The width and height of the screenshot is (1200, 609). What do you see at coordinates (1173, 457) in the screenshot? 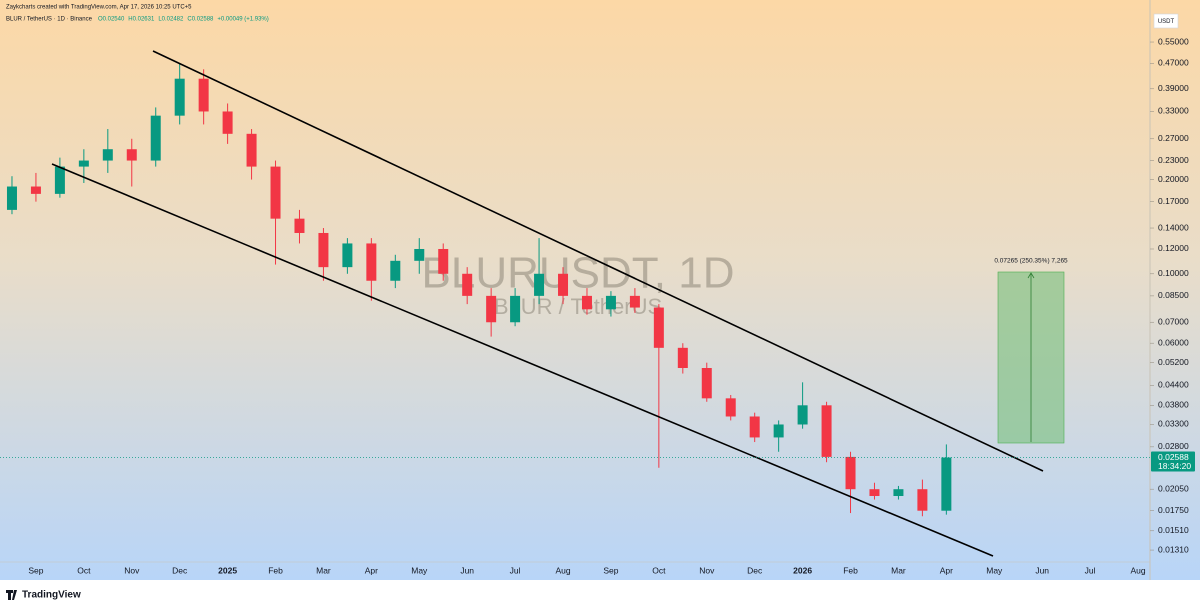
I see `last-price-label: 0.02588` at bounding box center [1173, 457].